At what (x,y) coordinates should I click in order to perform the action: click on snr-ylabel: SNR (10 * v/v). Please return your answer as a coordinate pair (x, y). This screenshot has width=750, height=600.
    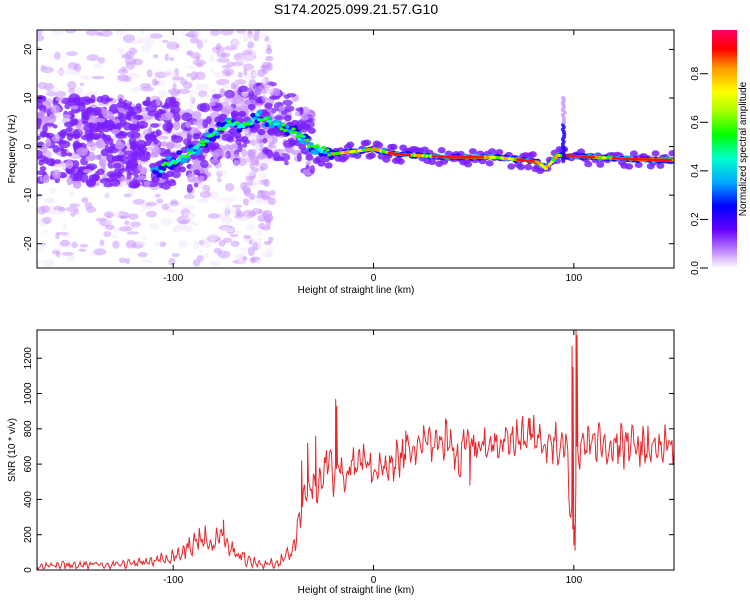
    Looking at the image, I should click on (12, 450).